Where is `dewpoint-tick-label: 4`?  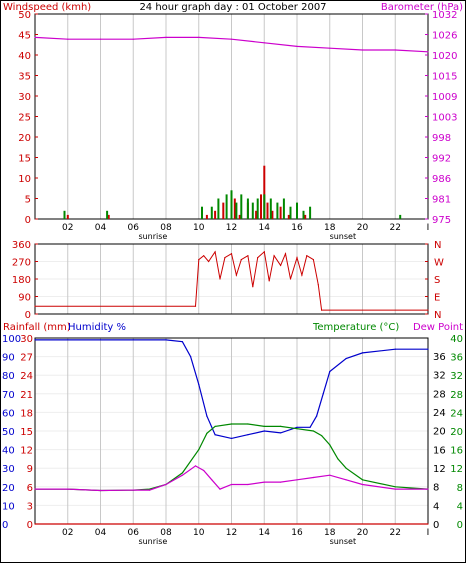
dewpoint-tick-label: 4 is located at coordinates (436, 506).